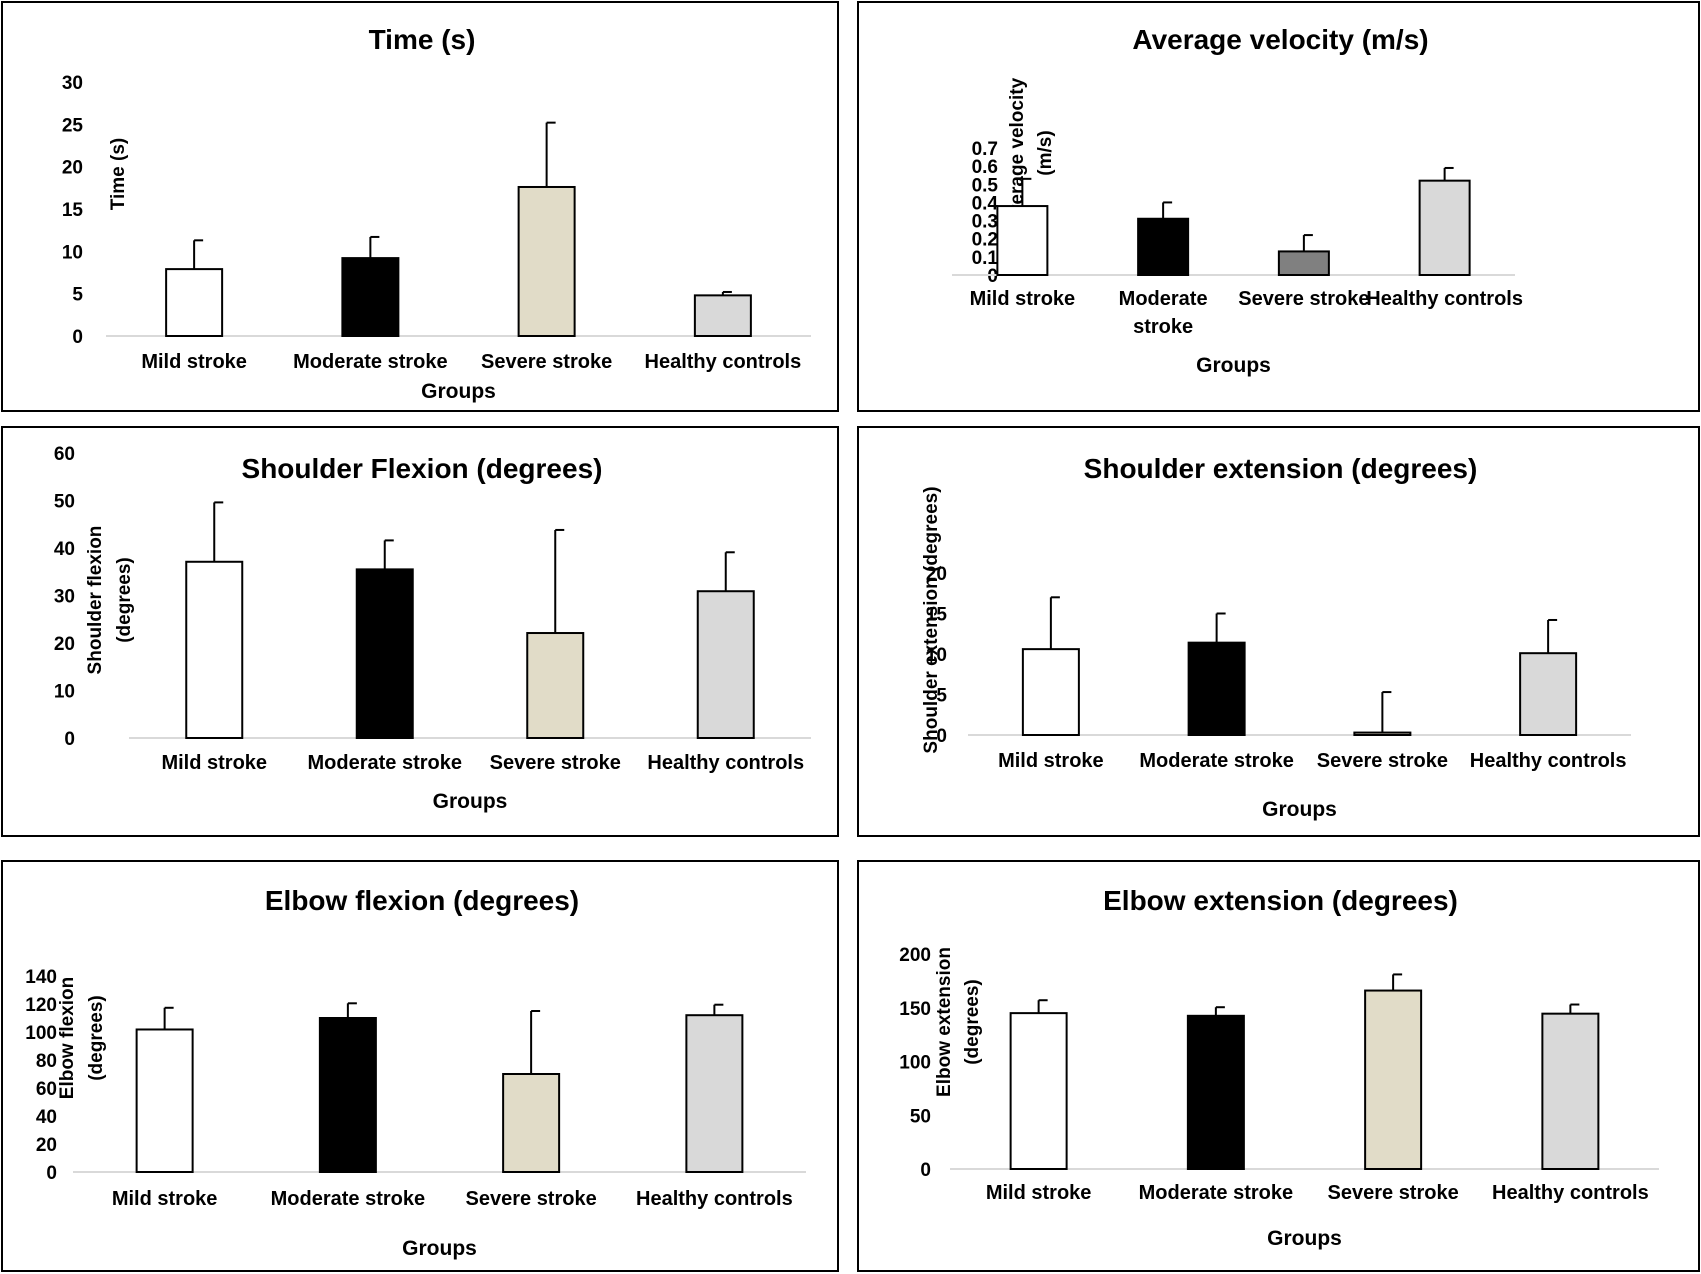 This screenshot has width=1701, height=1274. Describe the element at coordinates (422, 468) in the screenshot. I see `chart-title: Shoulder Flexion (degrees)` at that location.